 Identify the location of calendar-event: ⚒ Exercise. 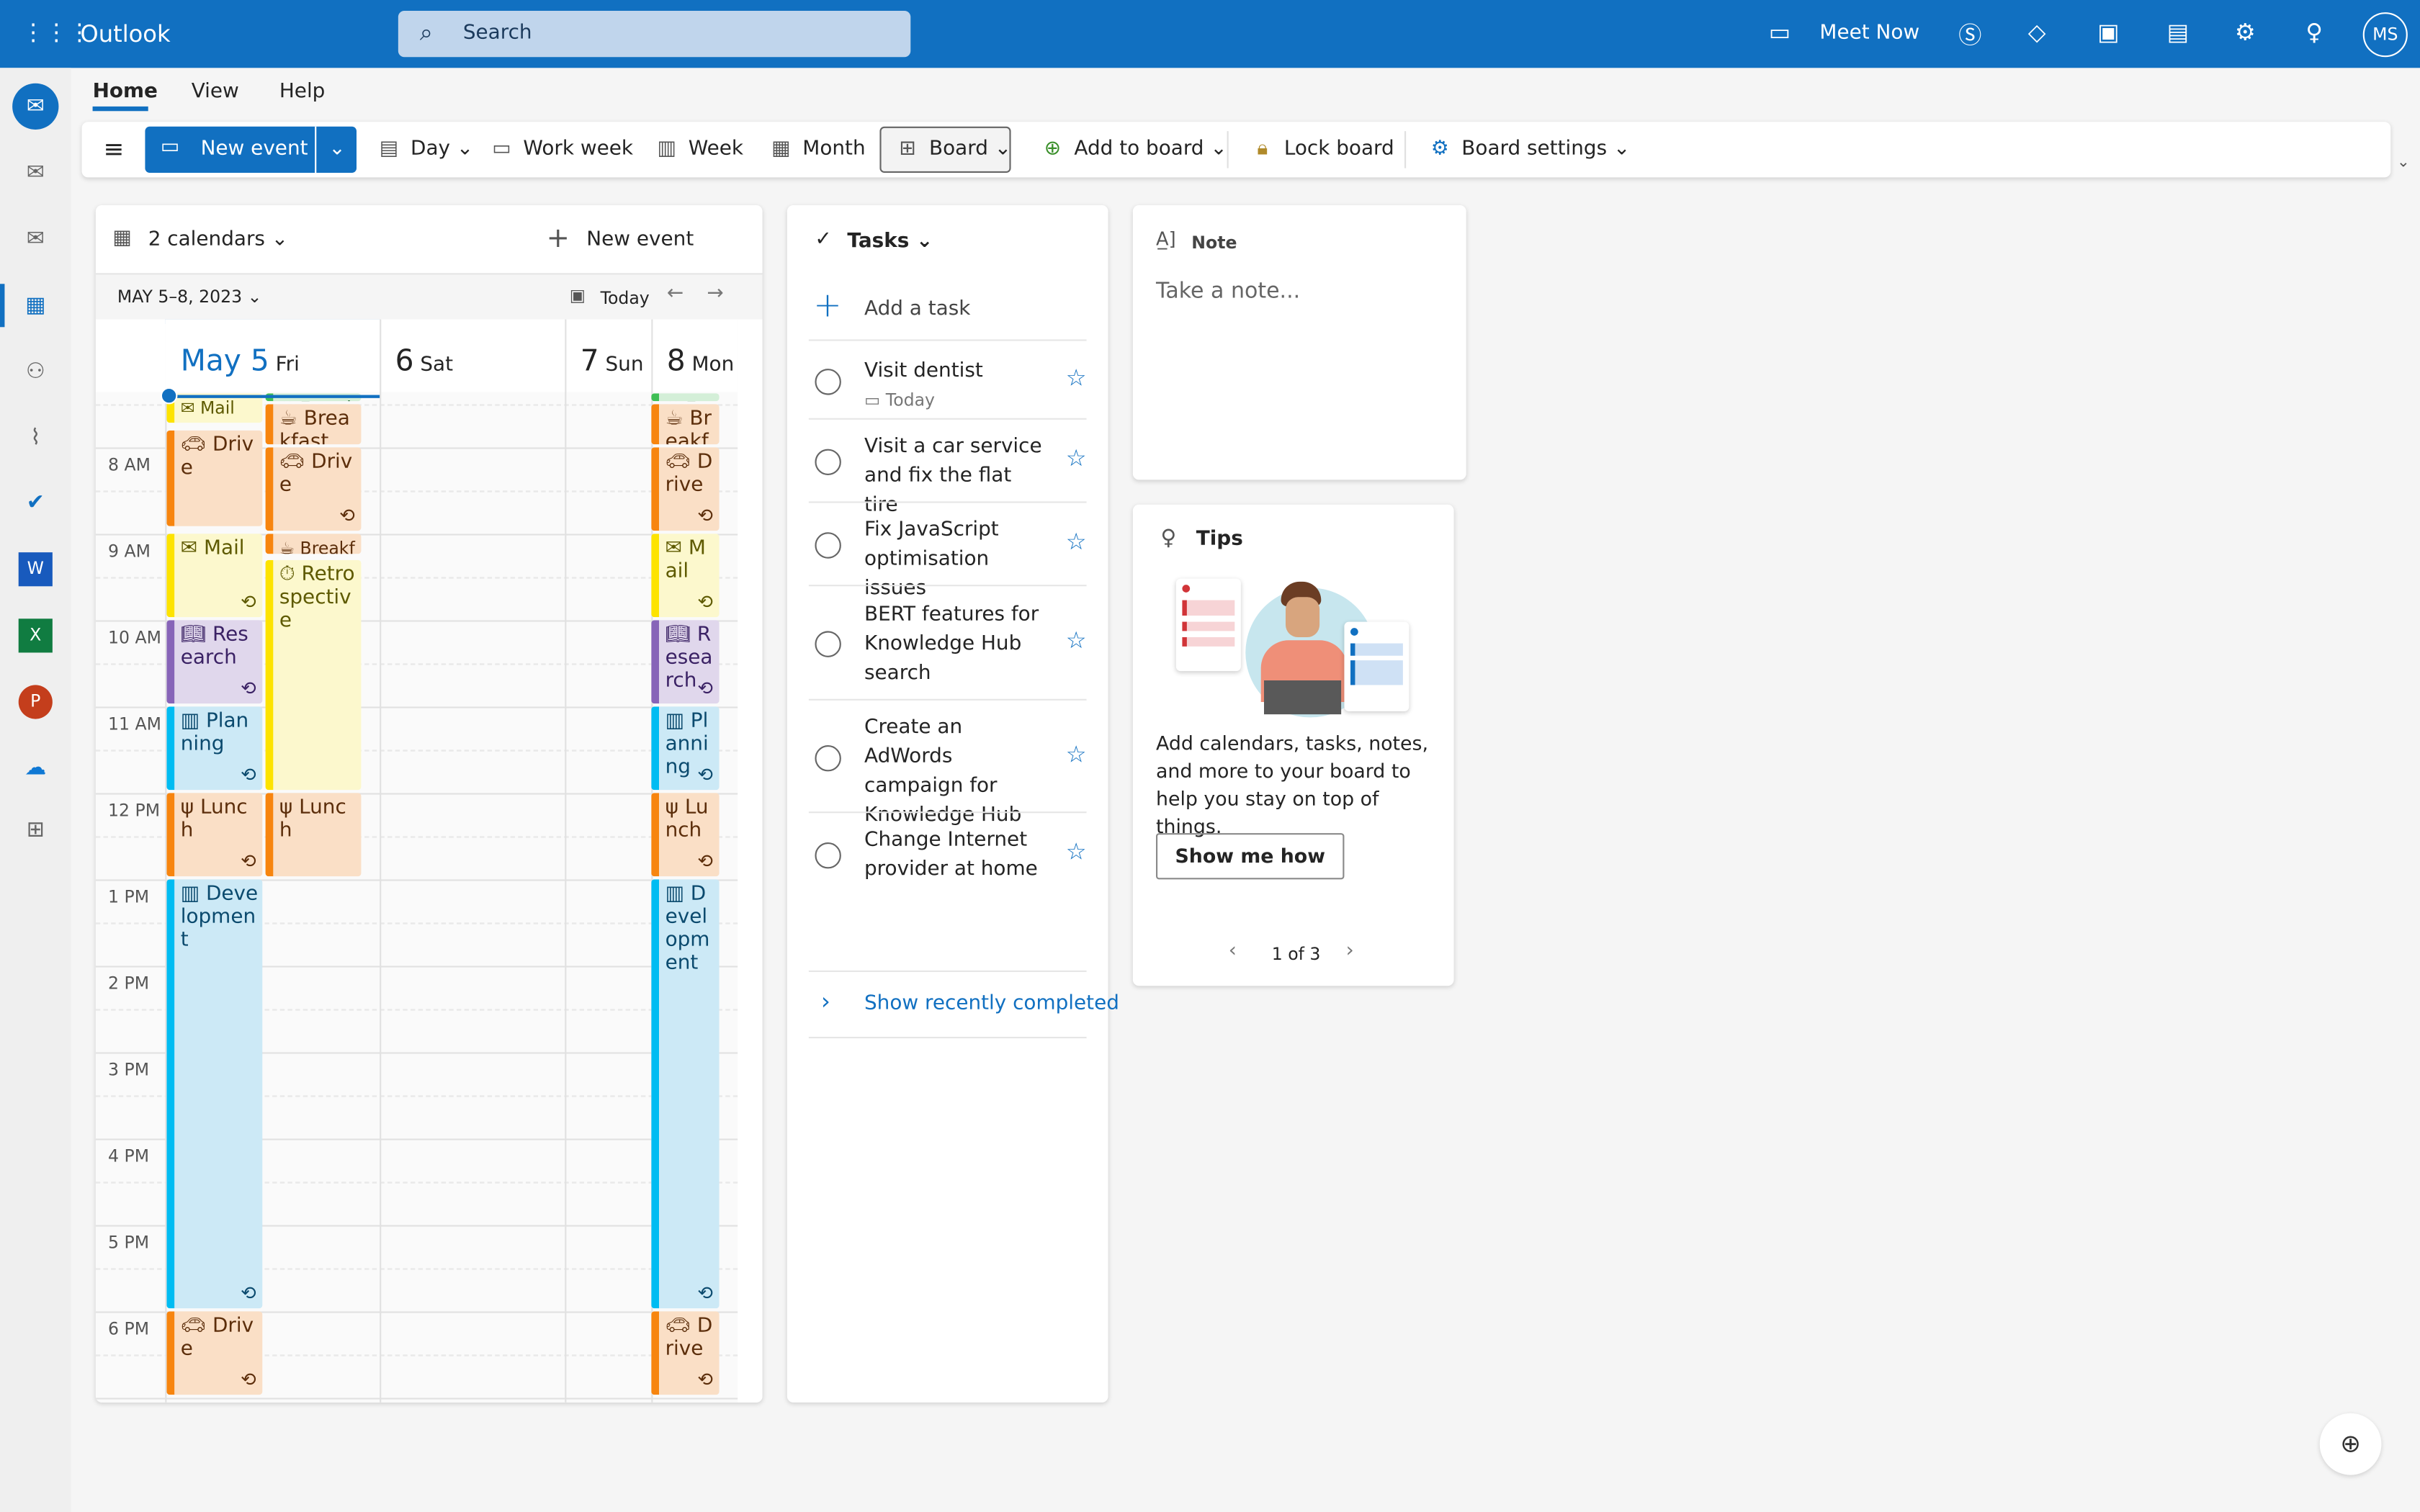
(685, 397).